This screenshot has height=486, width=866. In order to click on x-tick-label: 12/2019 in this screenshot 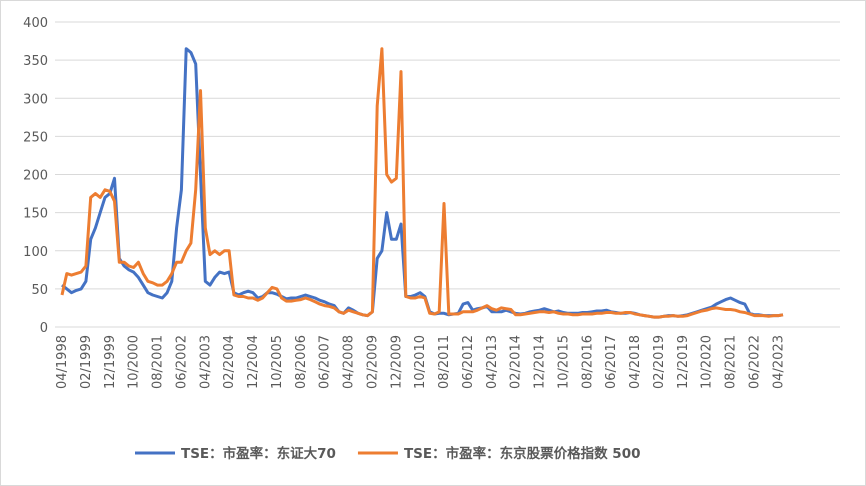, I will do `click(683, 362)`.